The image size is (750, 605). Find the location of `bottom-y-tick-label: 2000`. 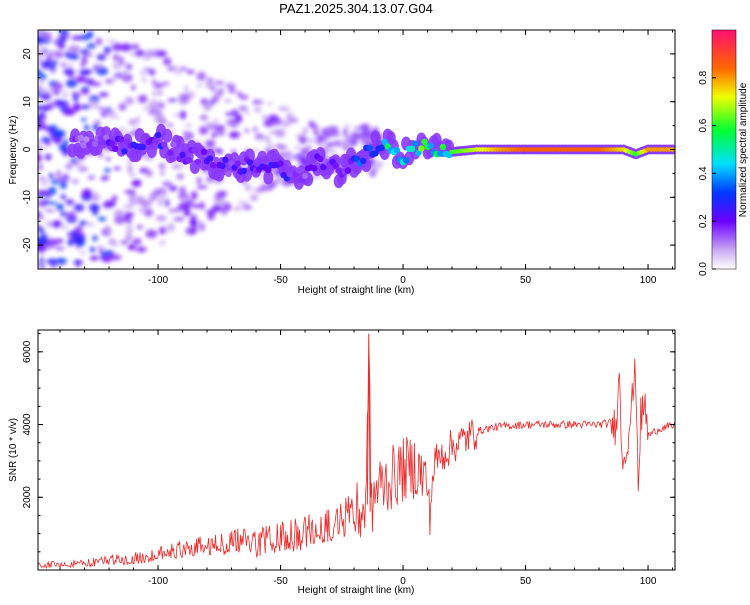

bottom-y-tick-label: 2000 is located at coordinates (27, 497).